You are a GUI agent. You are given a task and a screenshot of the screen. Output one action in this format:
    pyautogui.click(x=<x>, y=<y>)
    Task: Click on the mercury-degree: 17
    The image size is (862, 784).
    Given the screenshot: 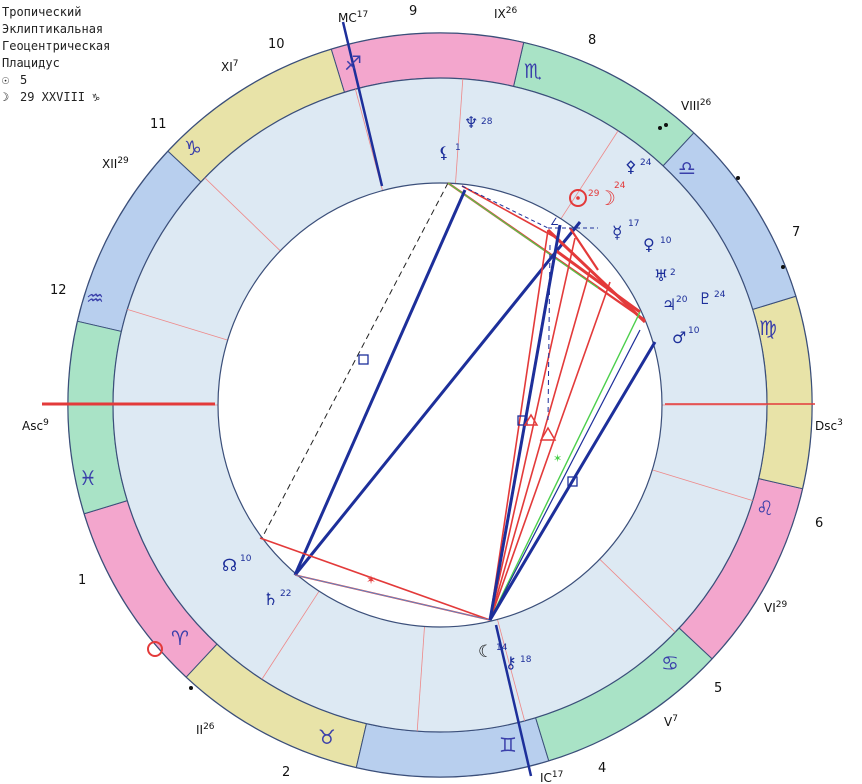 What is the action you would take?
    pyautogui.click(x=633, y=224)
    